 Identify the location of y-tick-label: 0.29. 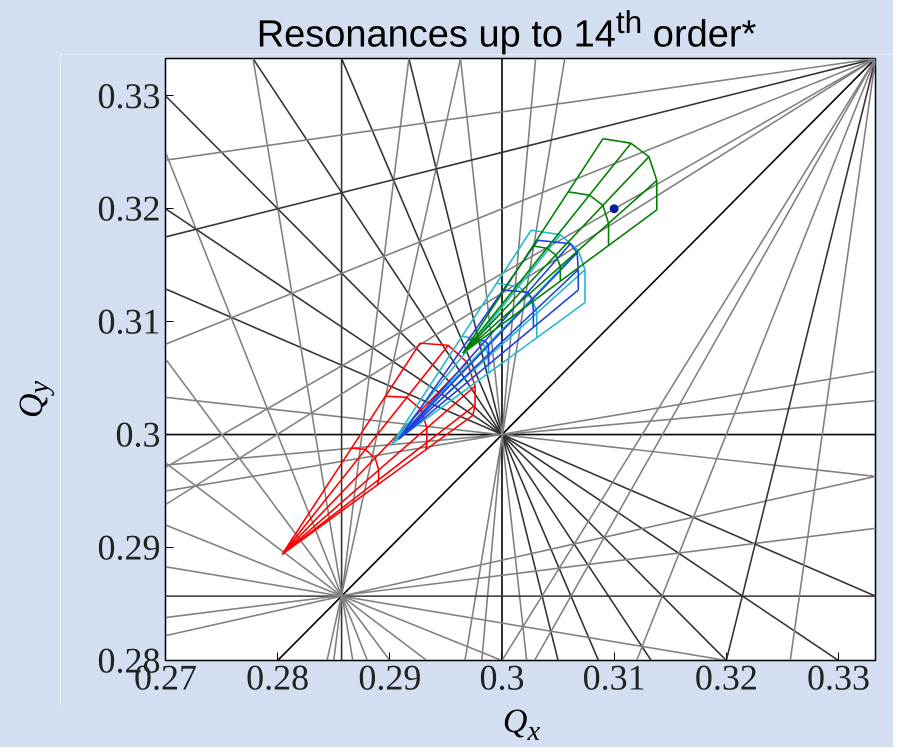
(129, 548).